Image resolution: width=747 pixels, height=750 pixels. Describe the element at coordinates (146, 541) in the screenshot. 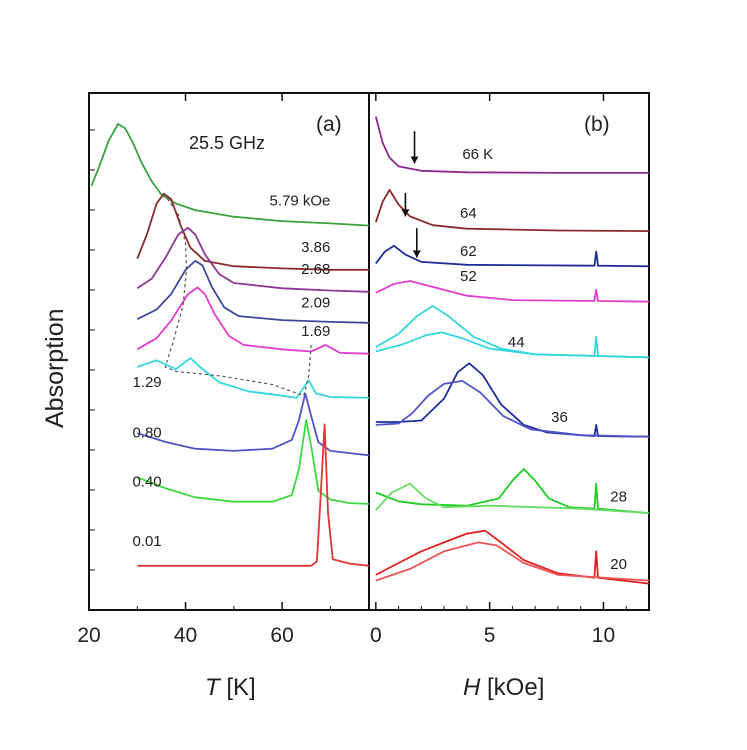

I see `curve-label-a-8: 0.01` at that location.